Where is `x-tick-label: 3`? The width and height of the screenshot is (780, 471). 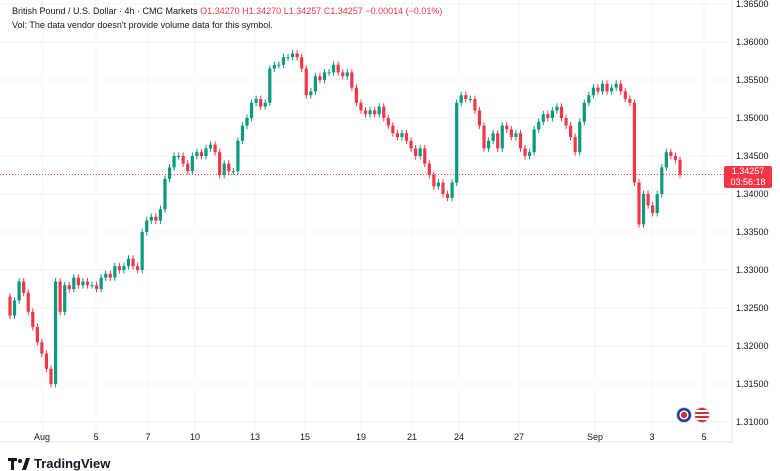
x-tick-label: 3 is located at coordinates (651, 437).